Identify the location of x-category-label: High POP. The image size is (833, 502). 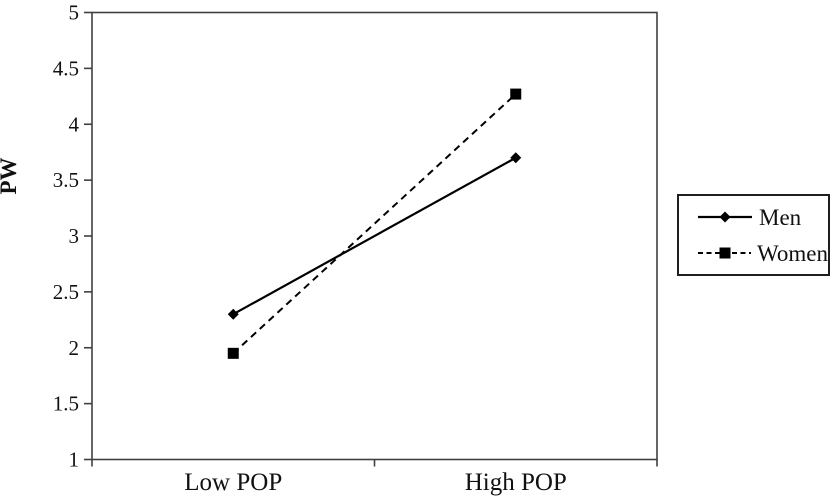
(516, 482).